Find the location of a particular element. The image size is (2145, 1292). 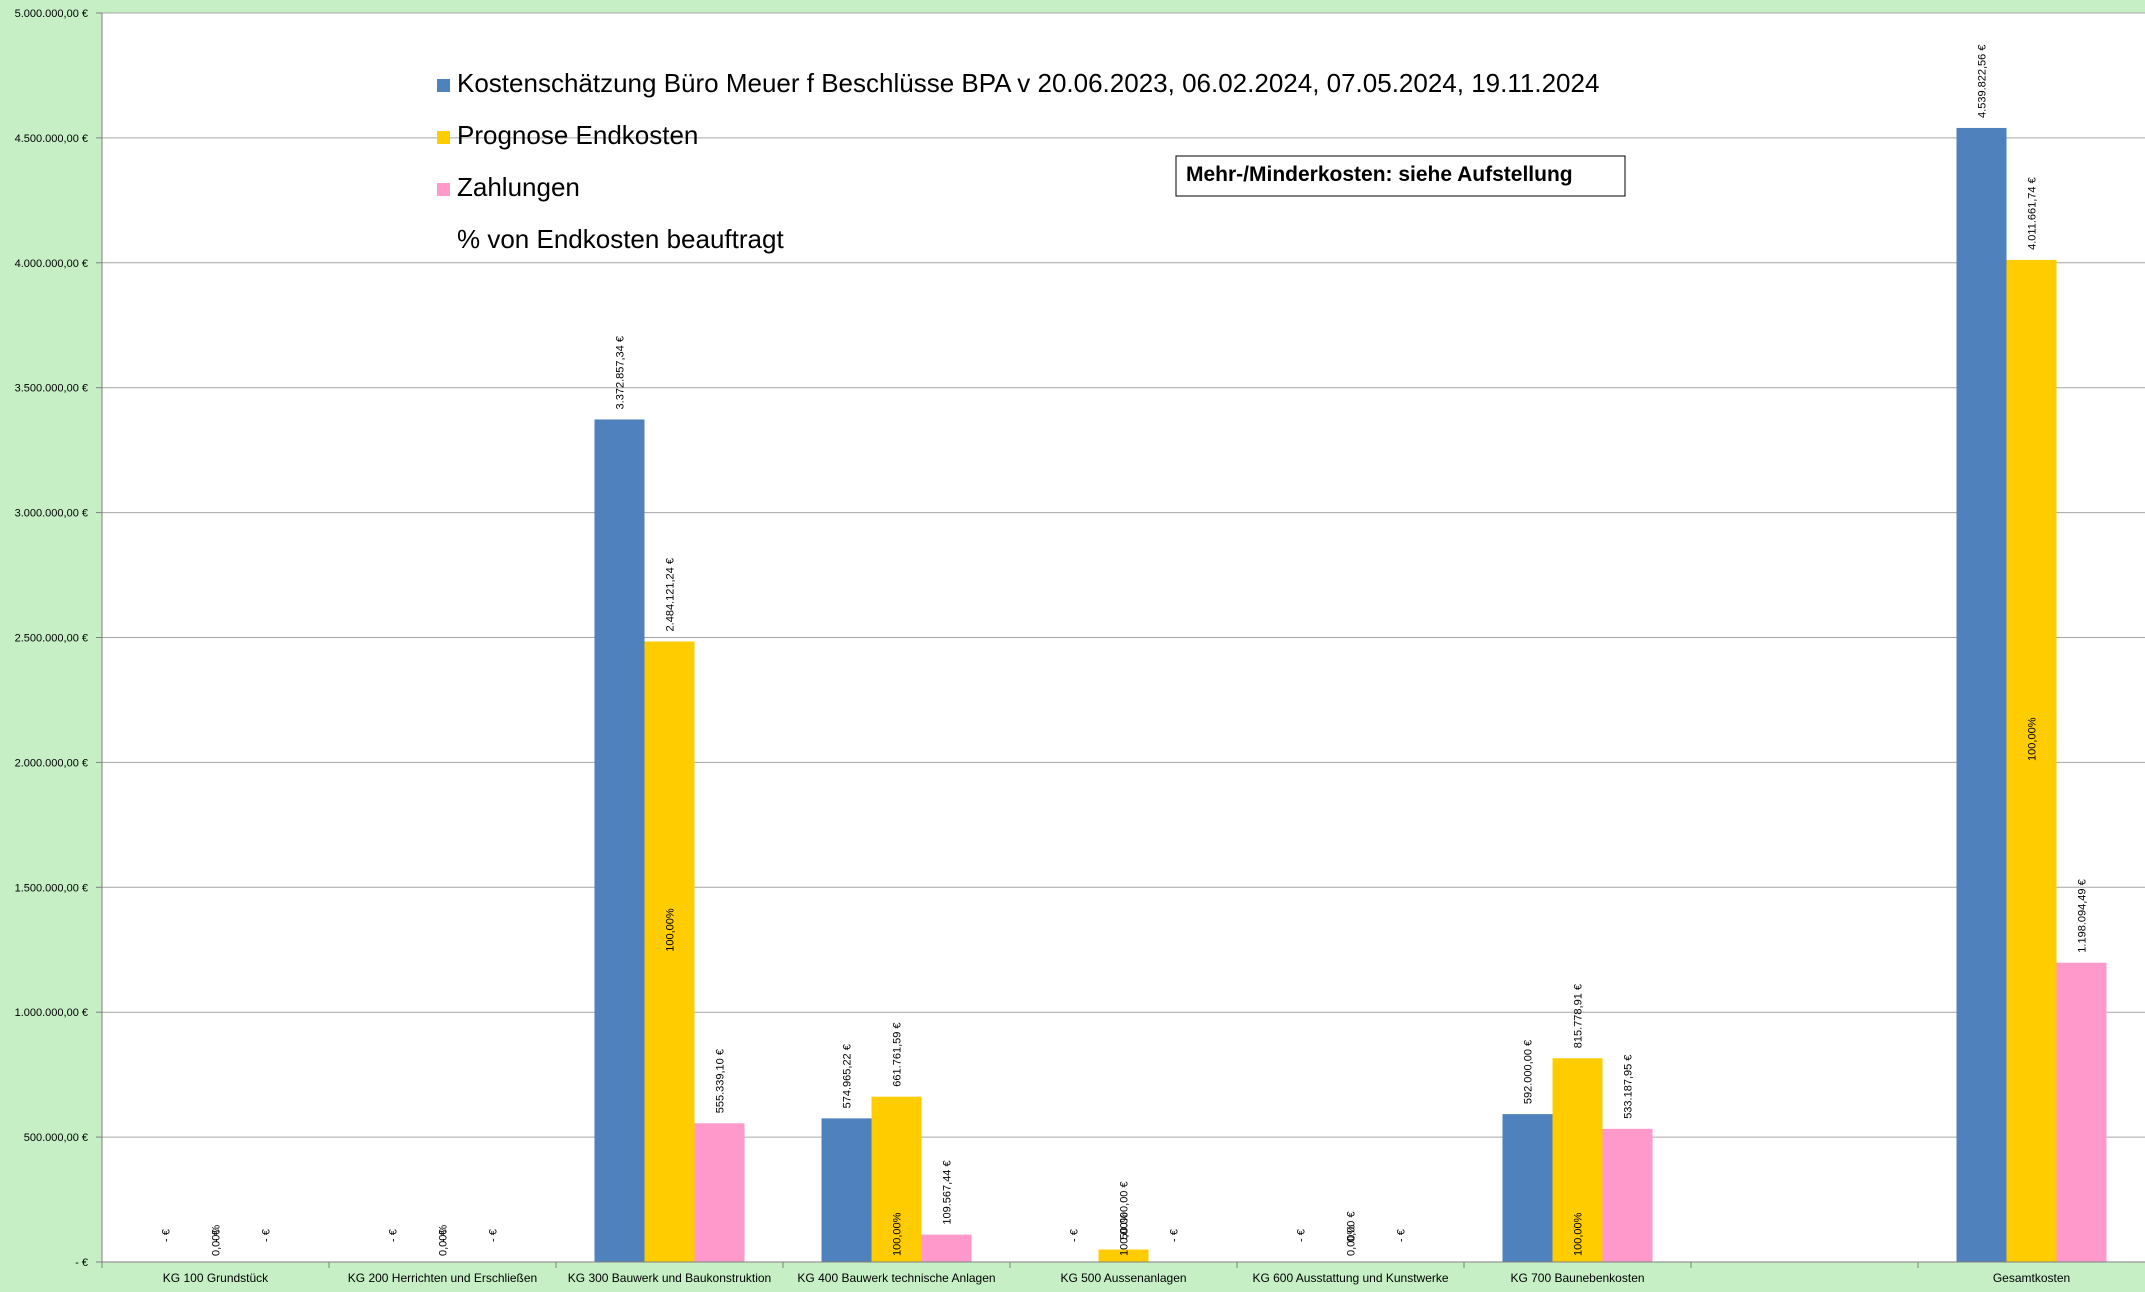

annotation-box is located at coordinates (1400, 176).